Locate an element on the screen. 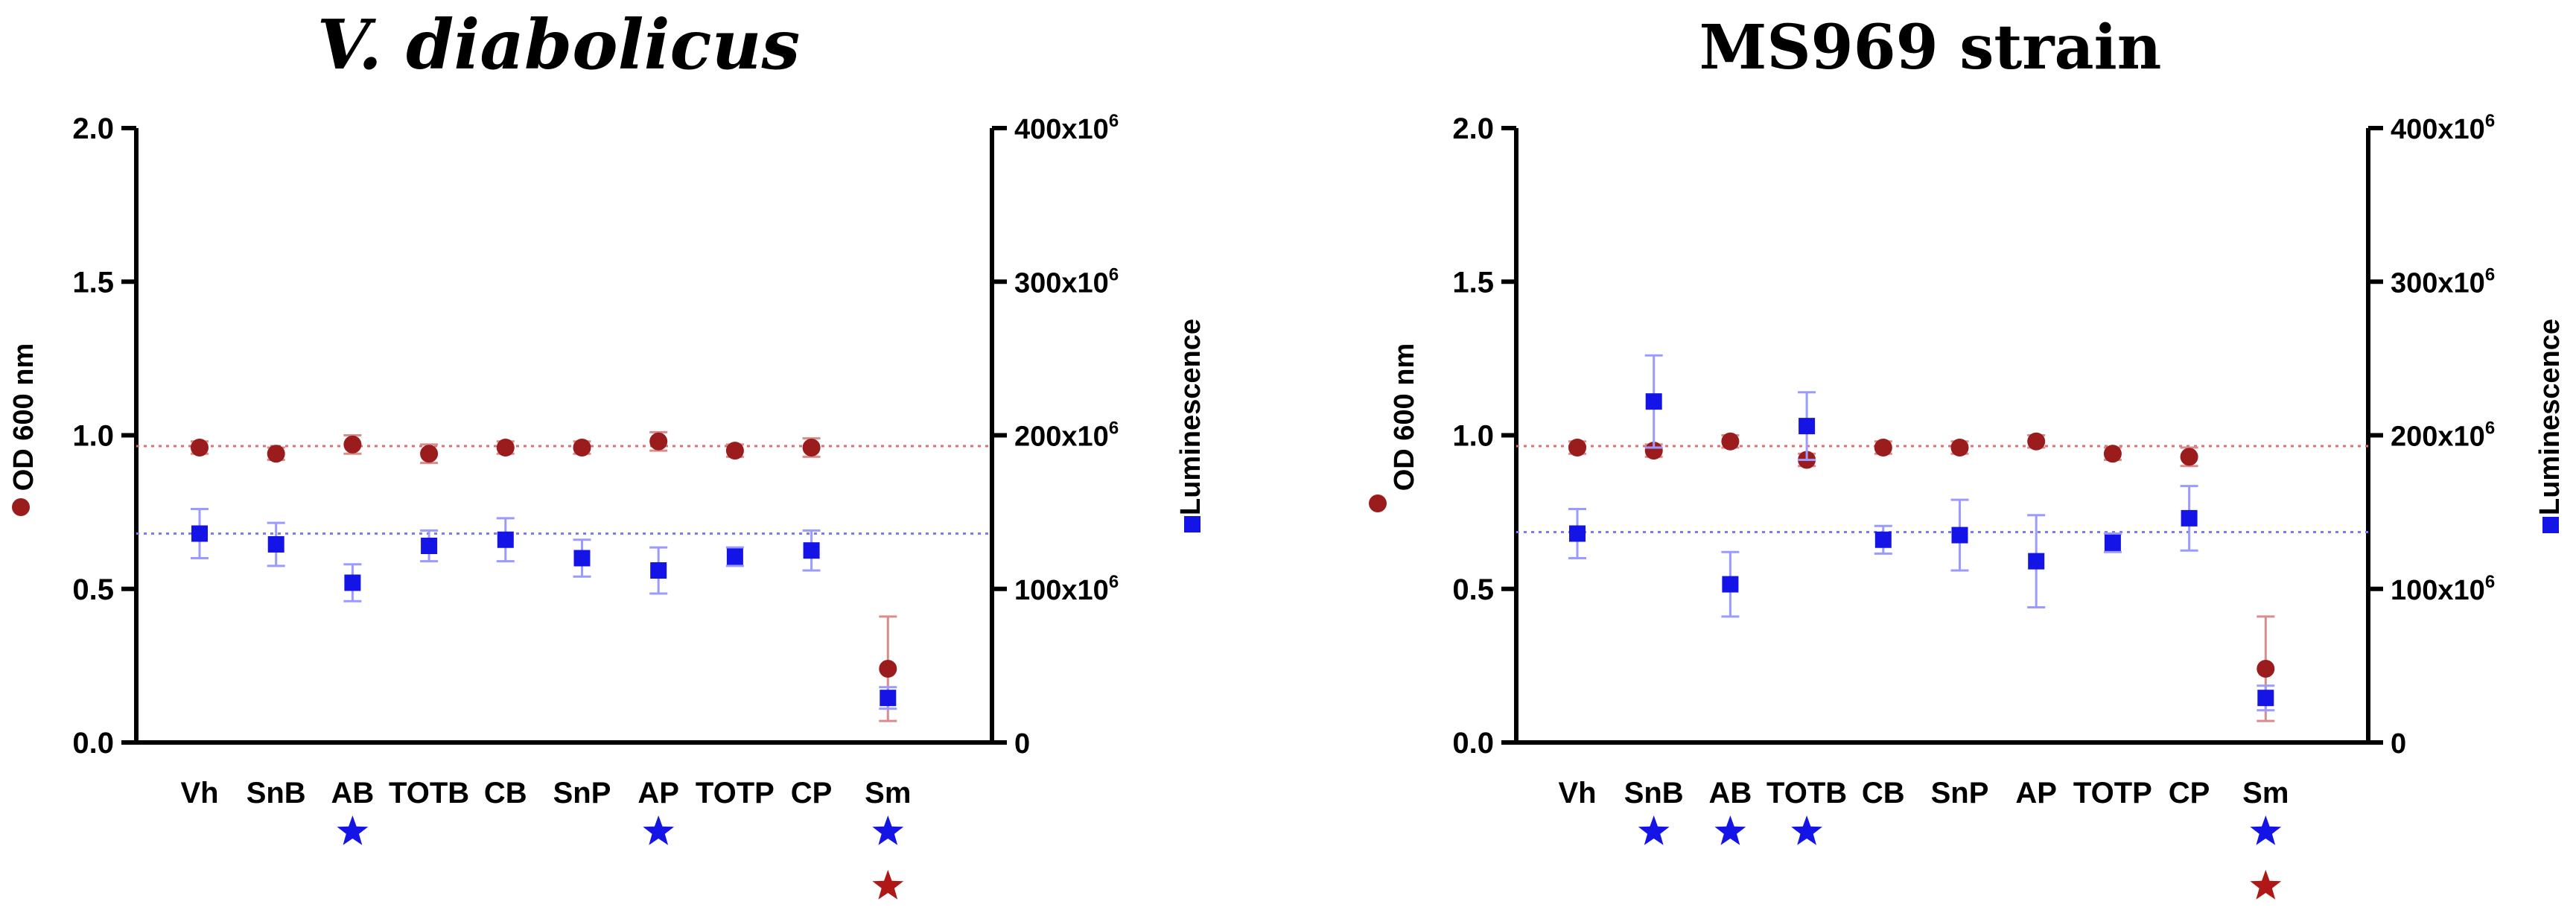  chart-title: MS969 strain is located at coordinates (1930, 48).